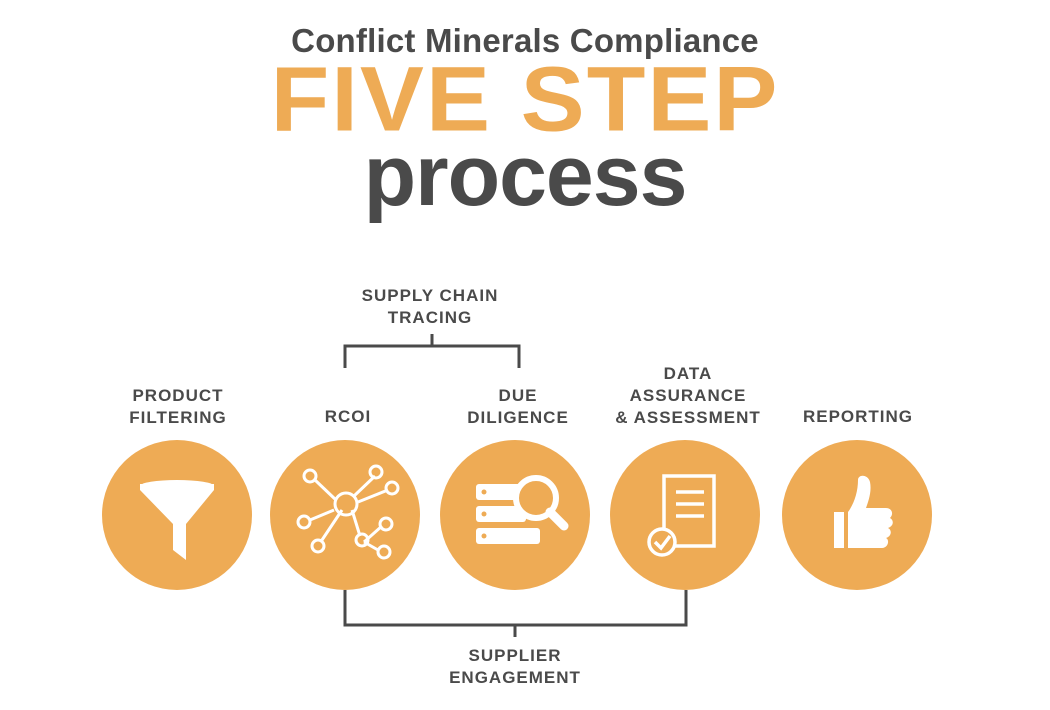  I want to click on group-label-supply-chain-tracing: SUPPLY CHAIN TRACING, so click(430, 306).